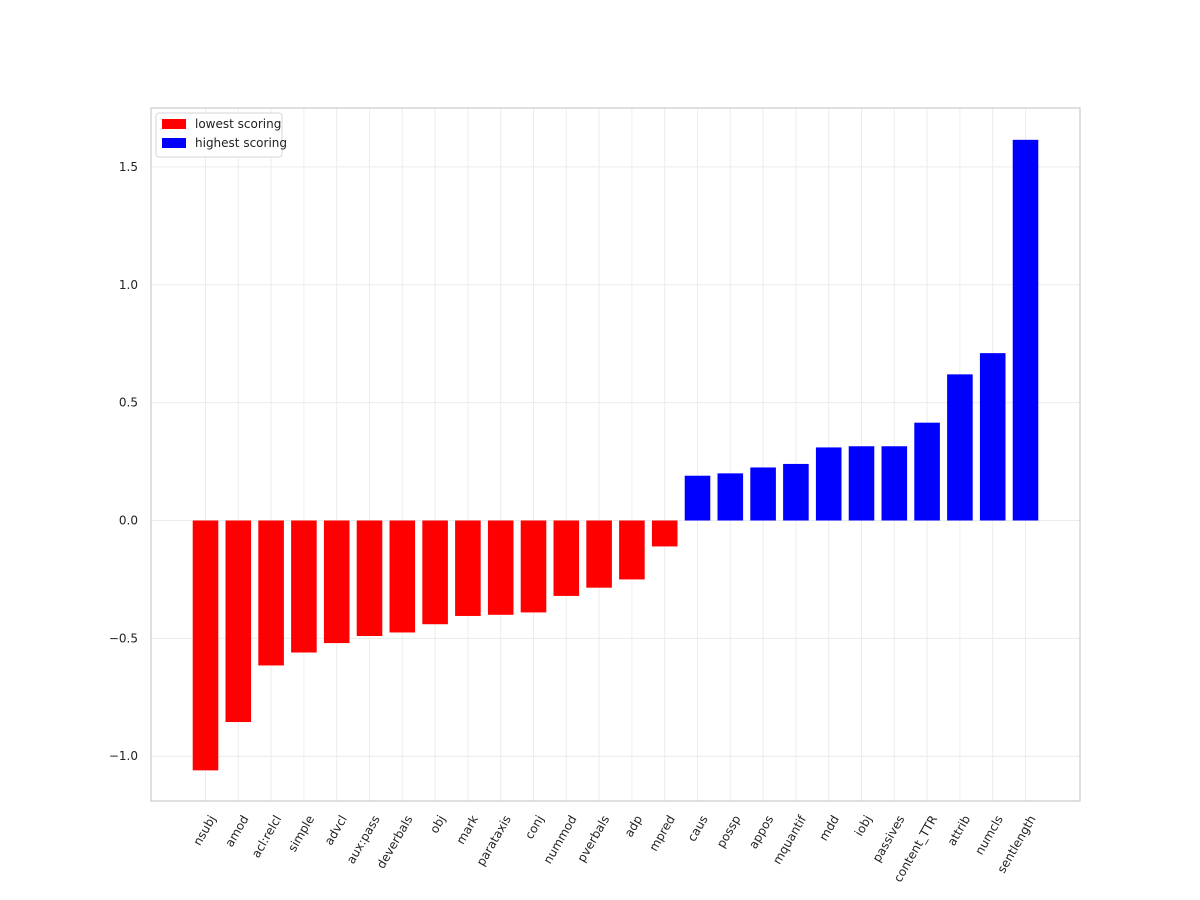 The image size is (1200, 900). I want to click on bar-passives, so click(894, 483).